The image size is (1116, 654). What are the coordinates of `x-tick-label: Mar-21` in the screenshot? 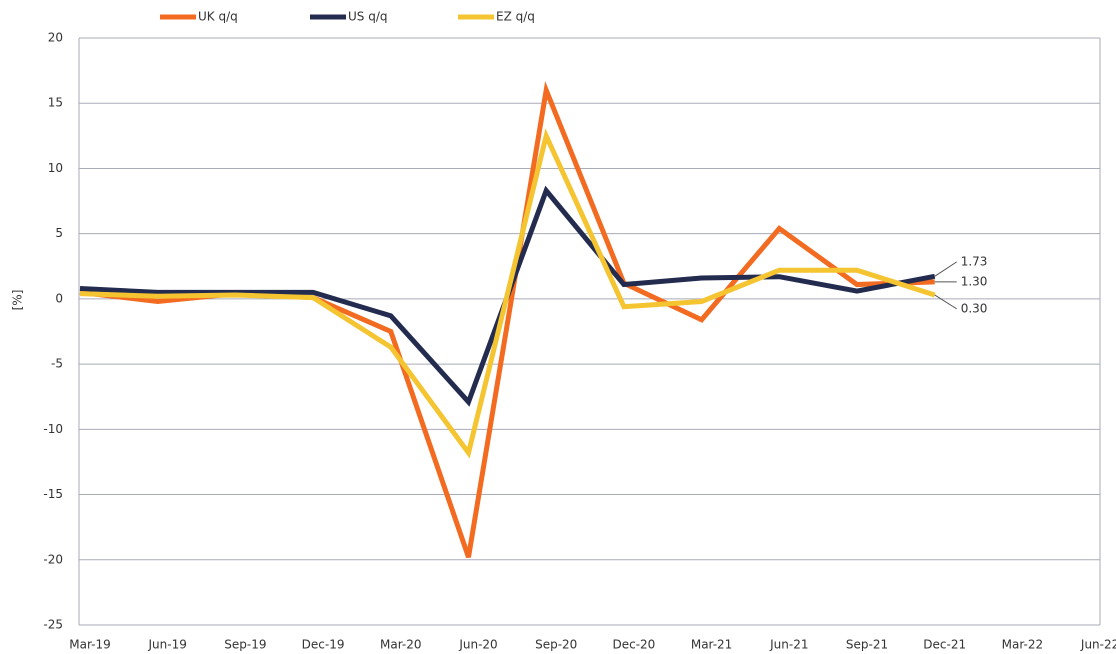 It's located at (711, 645).